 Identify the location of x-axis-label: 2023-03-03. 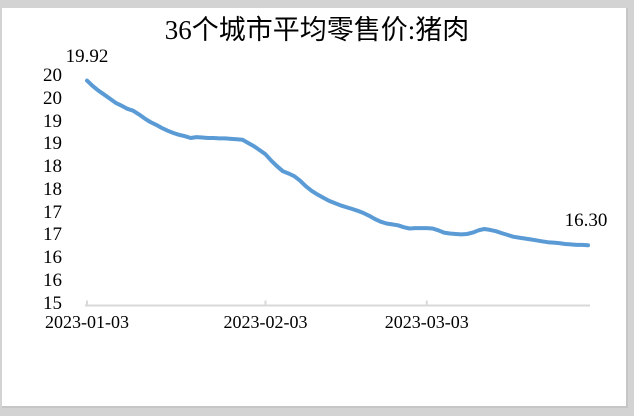
(426, 322).